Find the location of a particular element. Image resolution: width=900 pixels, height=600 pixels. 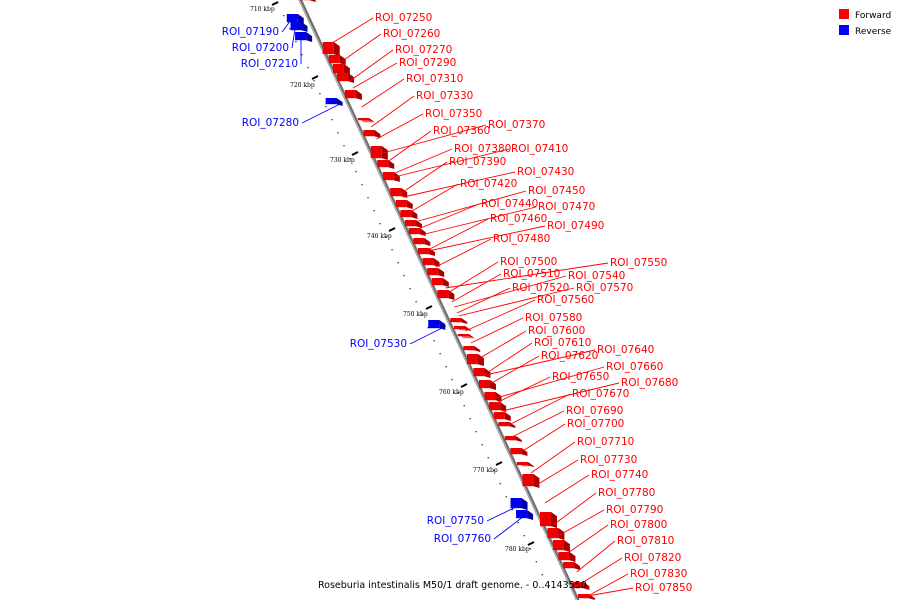

gene-label: ROI_07460 is located at coordinates (487, 232).